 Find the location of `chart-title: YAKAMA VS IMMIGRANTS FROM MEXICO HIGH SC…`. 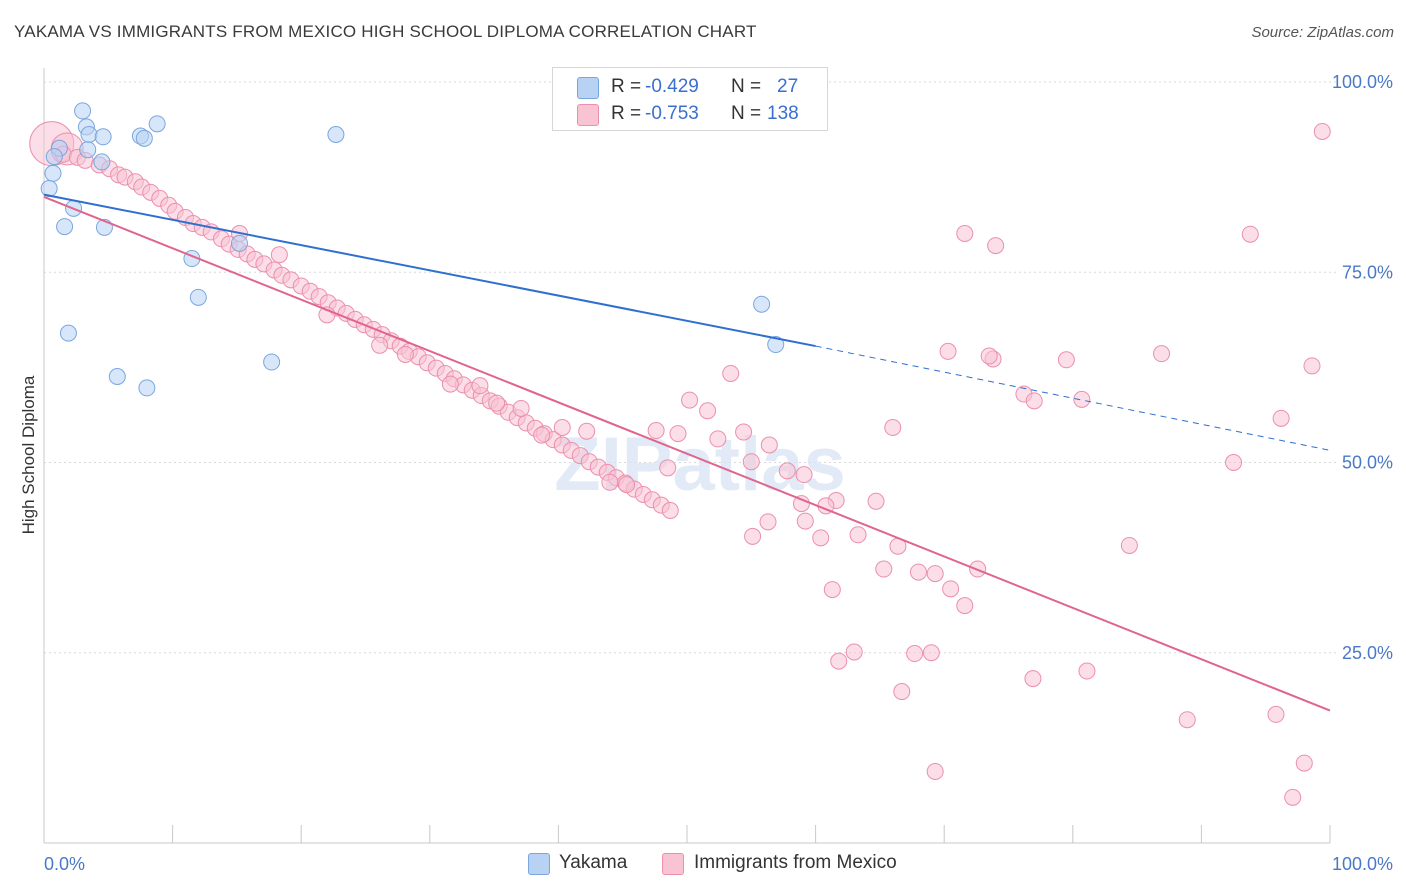

chart-title: YAKAMA VS IMMIGRANTS FROM MEXICO HIGH SC… is located at coordinates (385, 31).